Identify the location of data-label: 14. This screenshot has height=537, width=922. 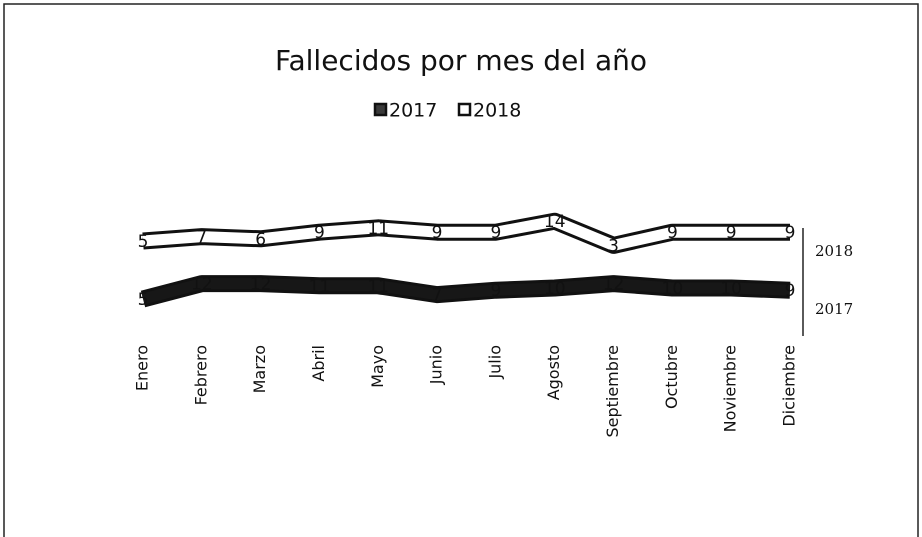
(555, 222).